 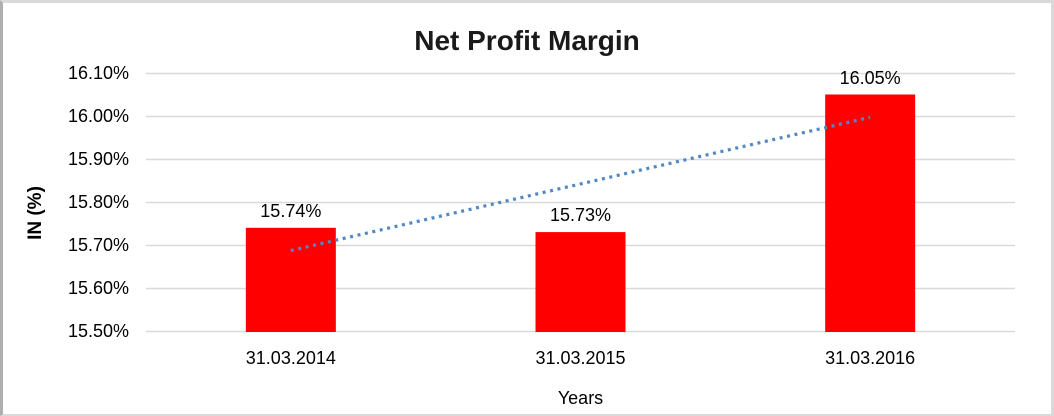 What do you see at coordinates (98, 116) in the screenshot?
I see `y-tick-label: 16.00%` at bounding box center [98, 116].